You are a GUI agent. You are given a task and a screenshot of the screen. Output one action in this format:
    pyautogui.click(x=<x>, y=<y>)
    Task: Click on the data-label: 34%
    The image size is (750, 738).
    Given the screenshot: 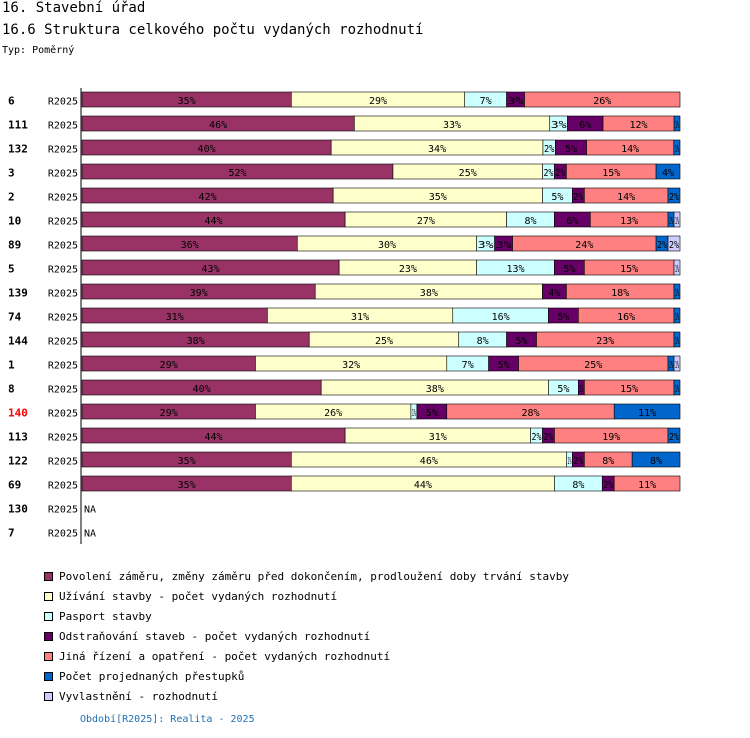 What is the action you would take?
    pyautogui.click(x=437, y=149)
    